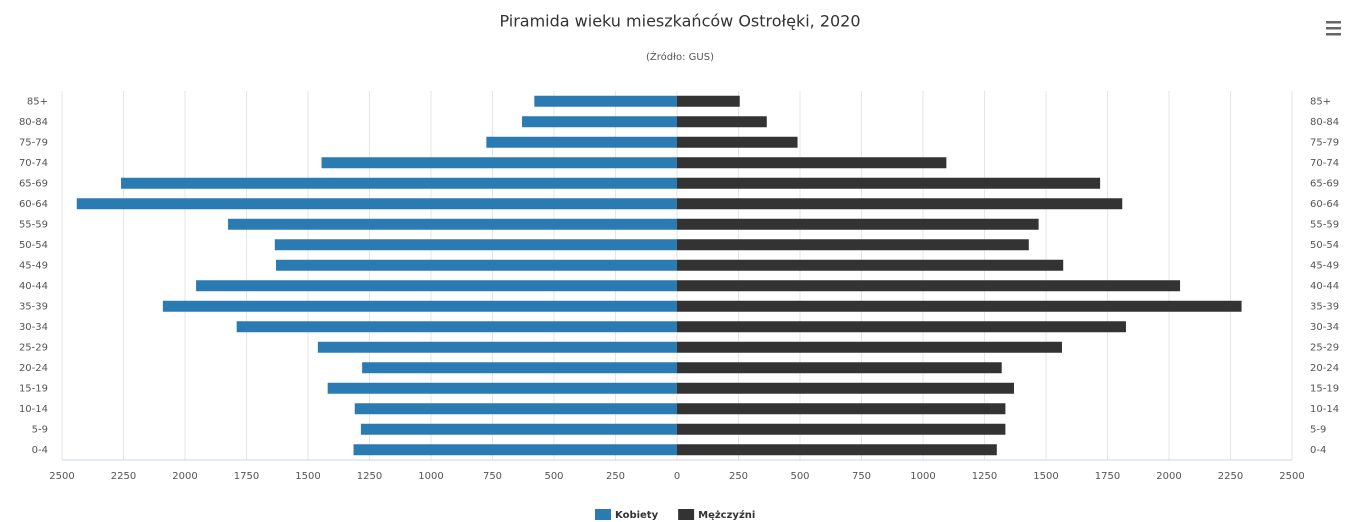 The image size is (1347, 522). Describe the element at coordinates (1324, 306) in the screenshot. I see `y-tick-label-right: 35-39` at that location.